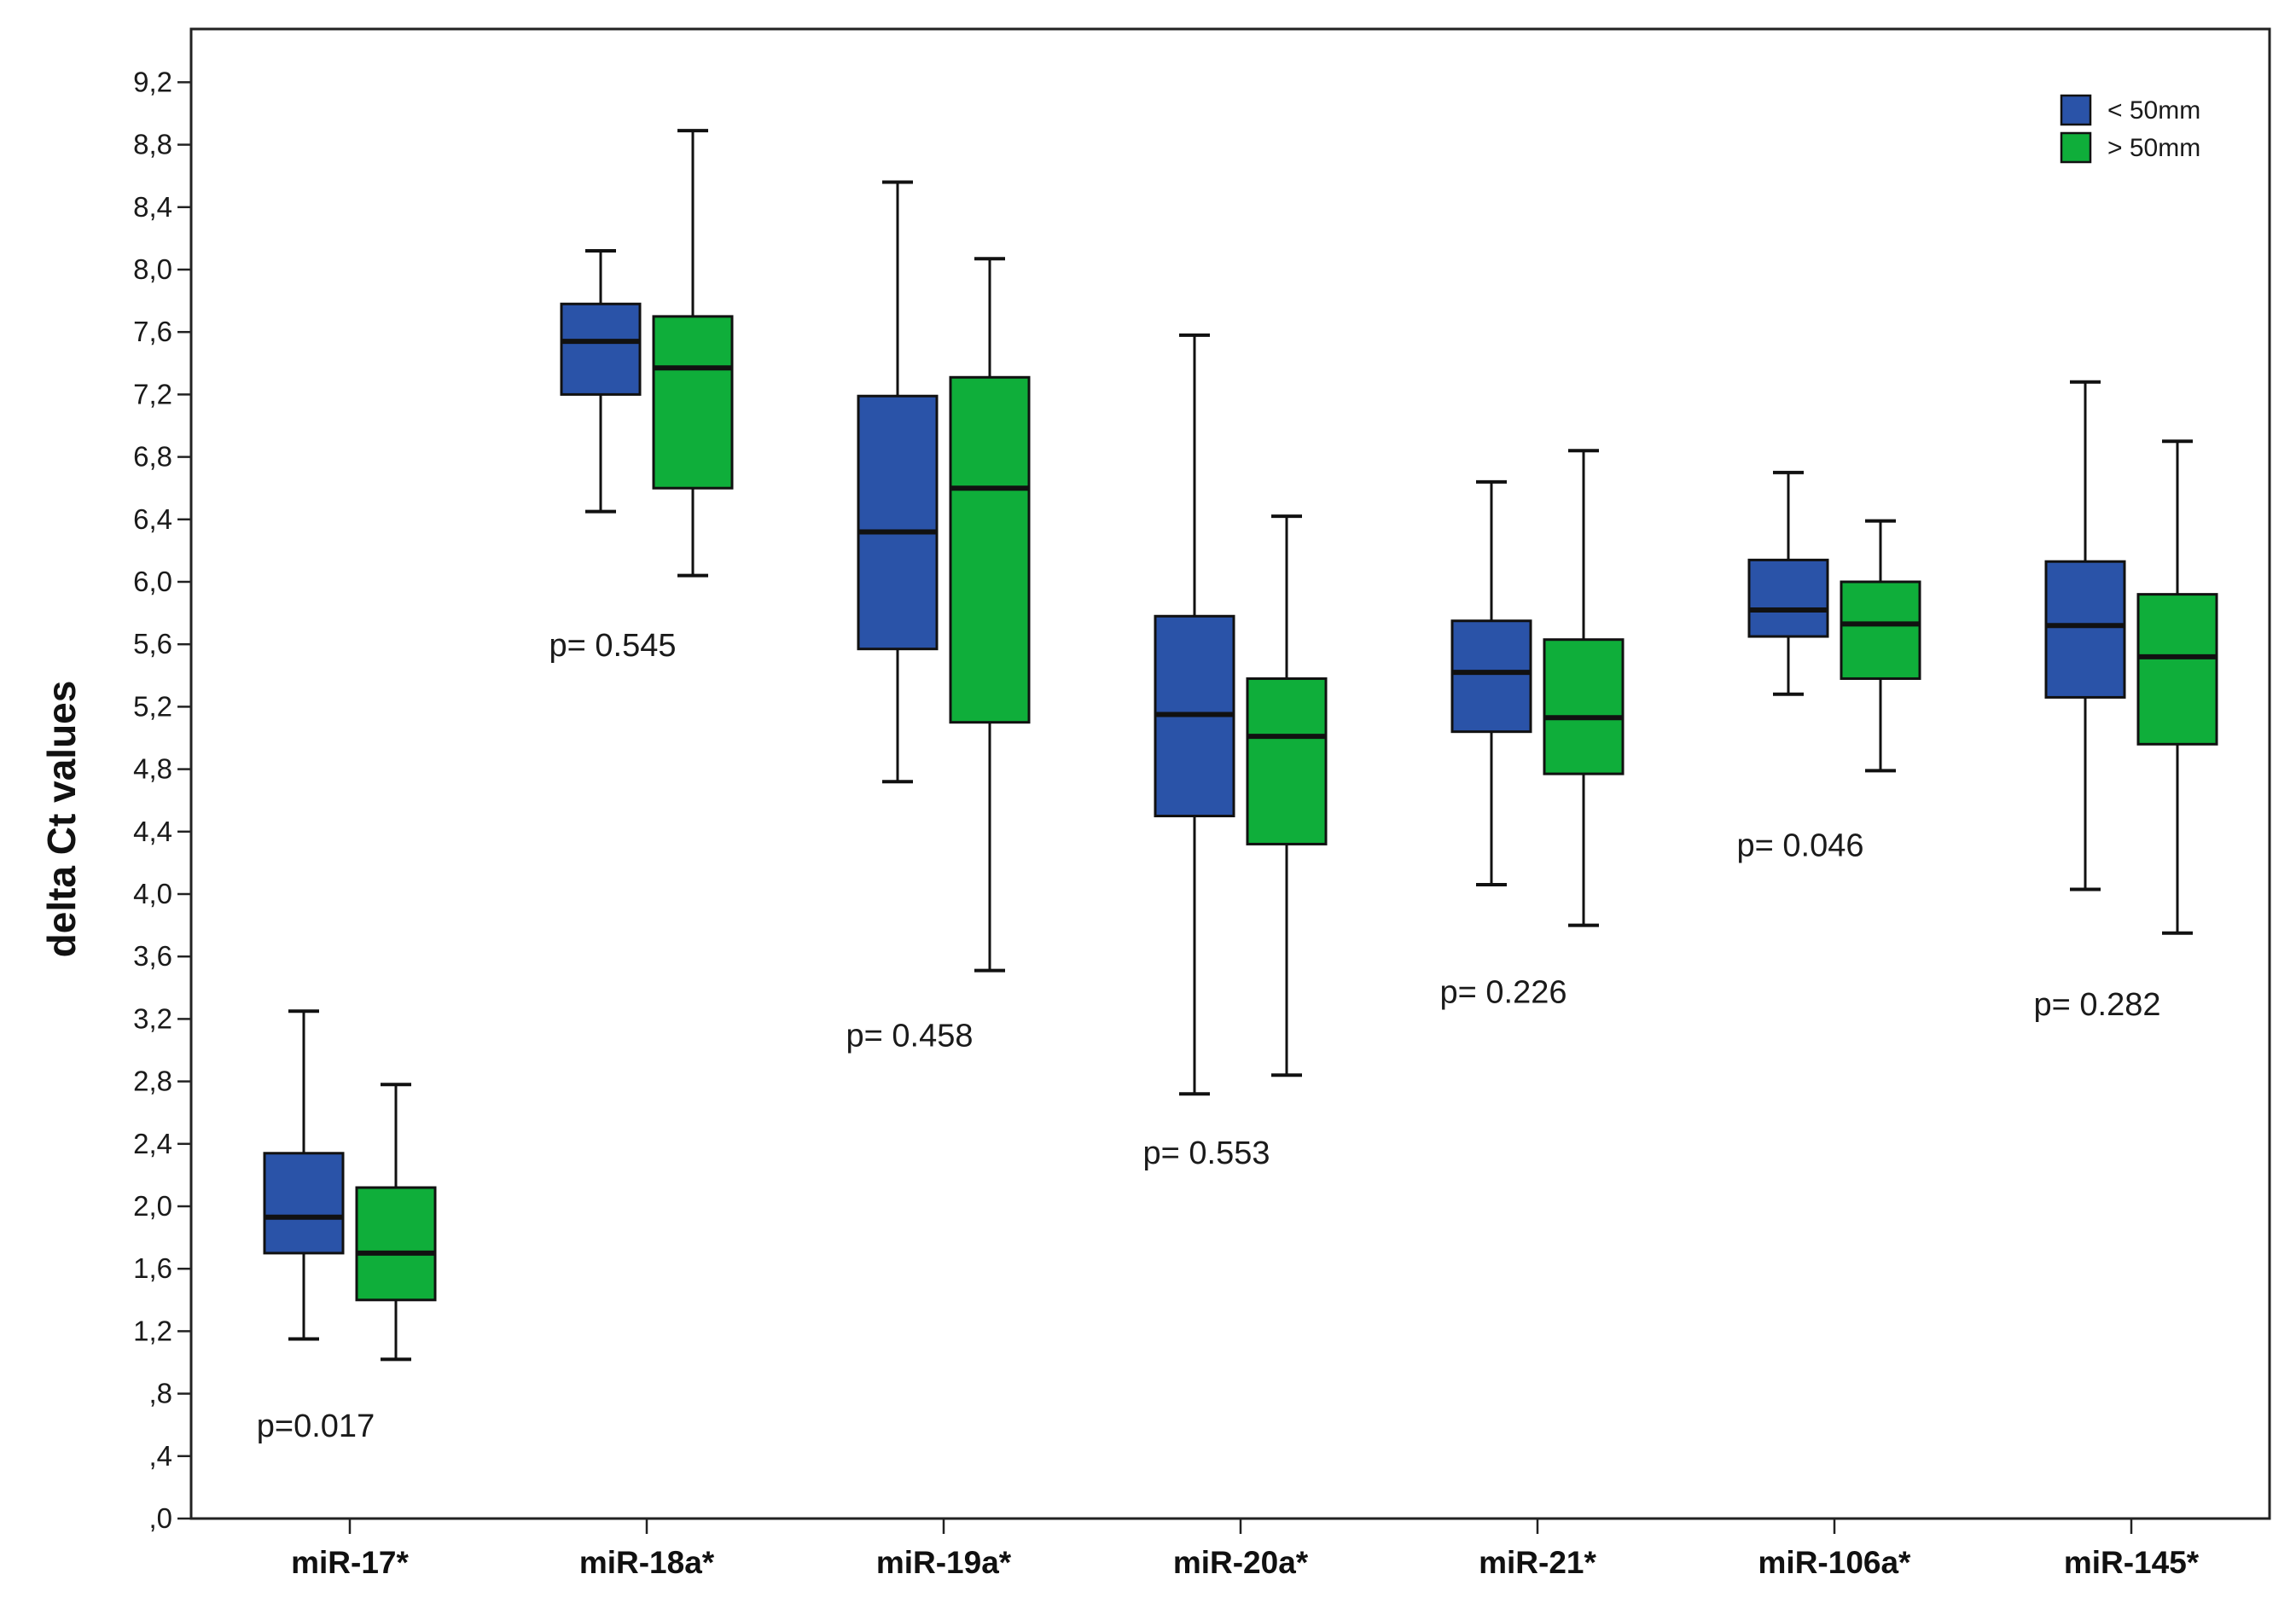 The width and height of the screenshot is (2296, 1603). I want to click on y-tick-label: 6,4, so click(152, 519).